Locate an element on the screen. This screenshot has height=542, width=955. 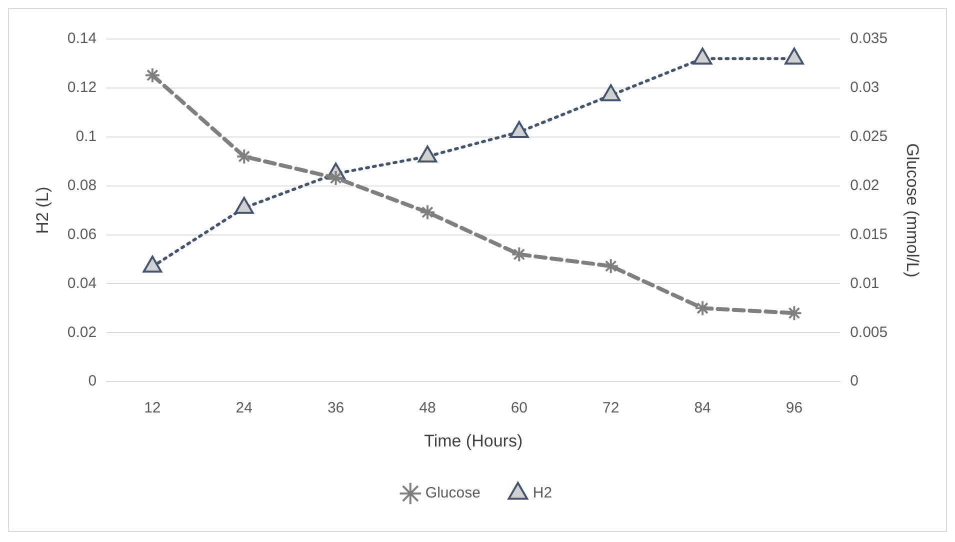
y-tick-label: 0.04 is located at coordinates (82, 283).